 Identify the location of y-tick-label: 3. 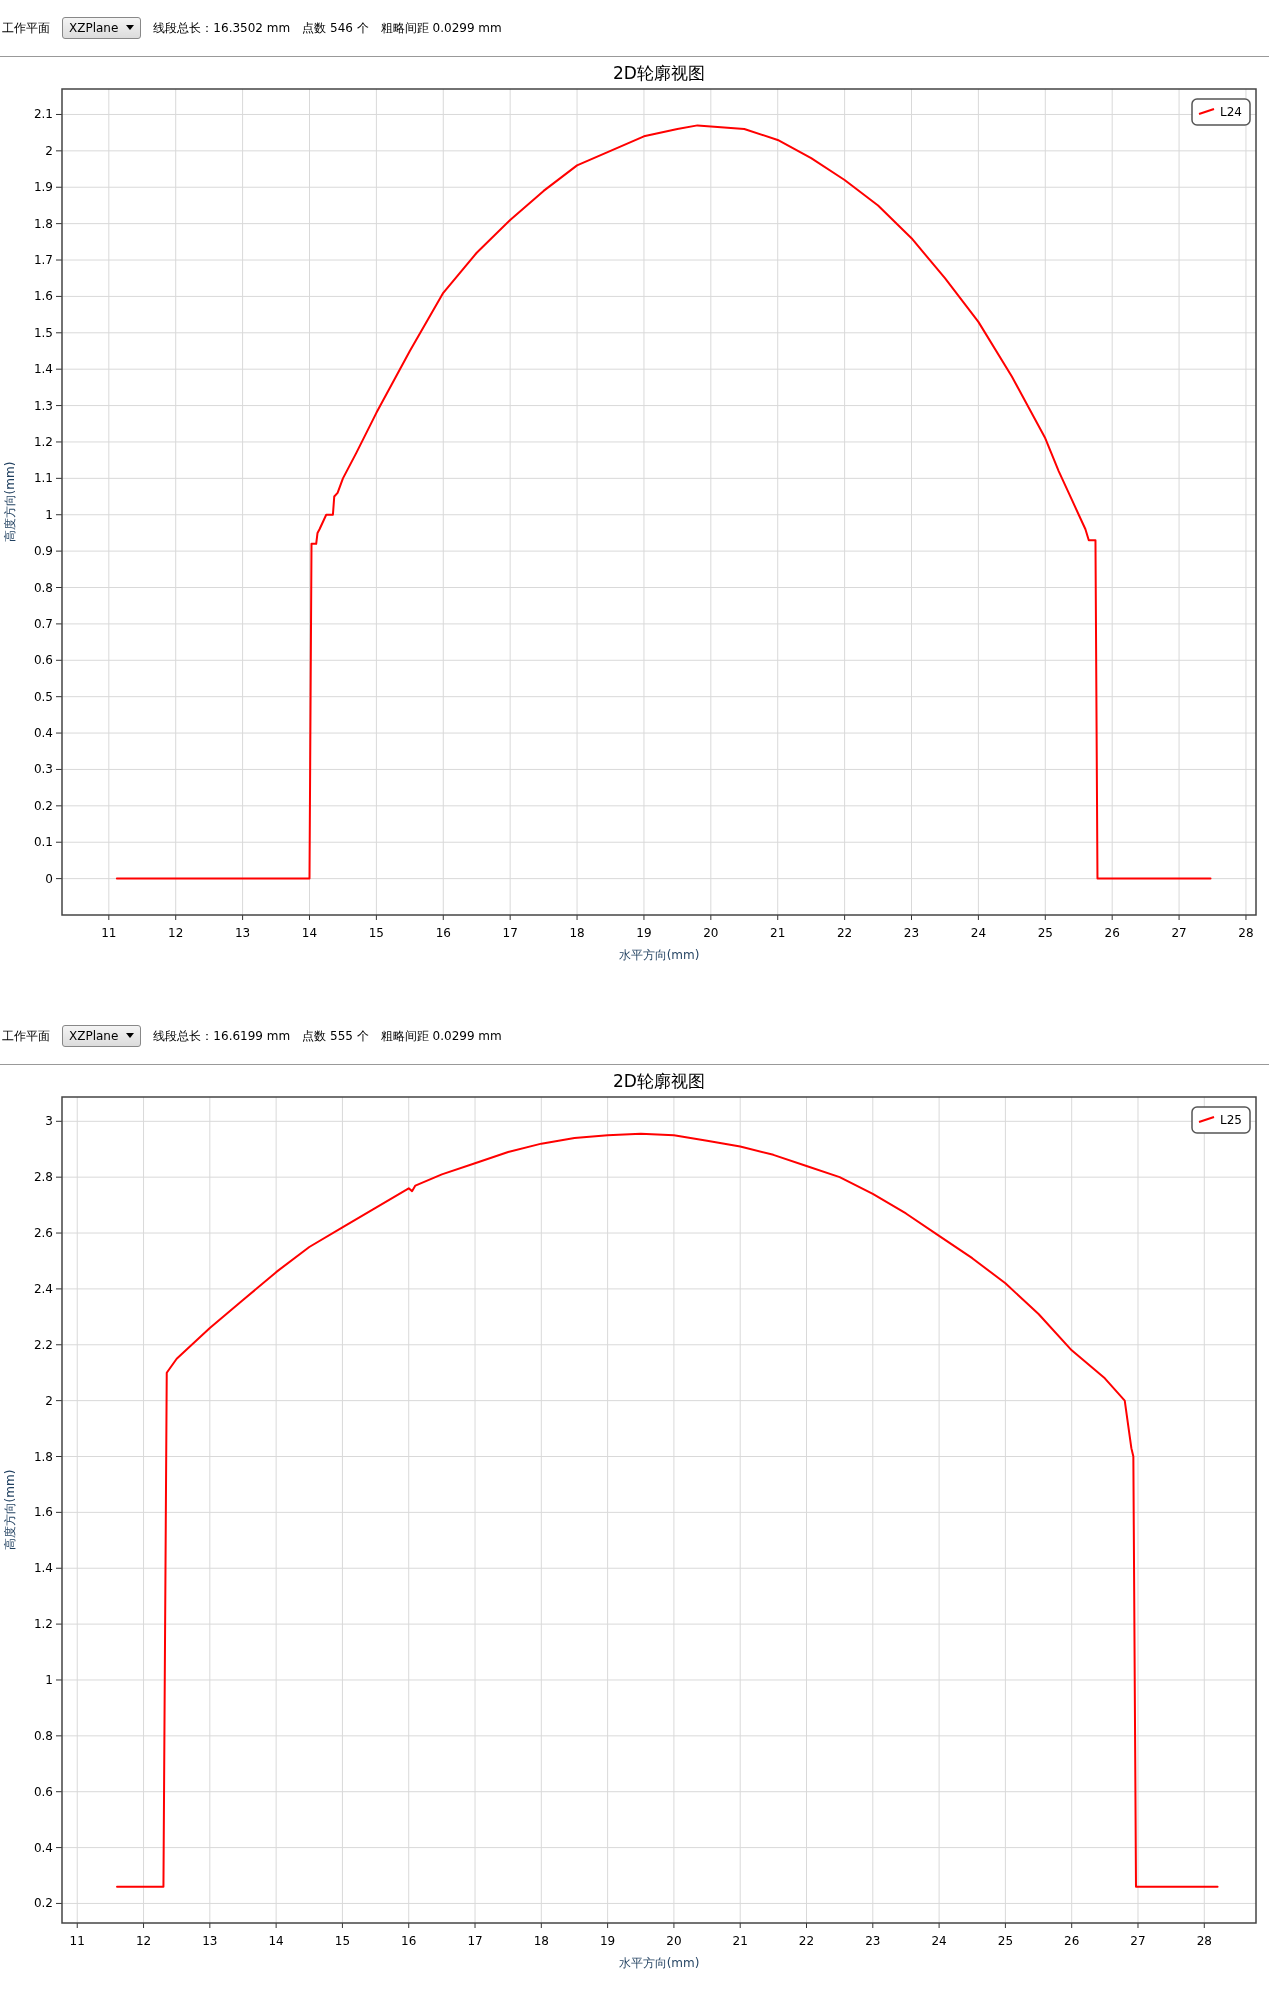
(49, 1121).